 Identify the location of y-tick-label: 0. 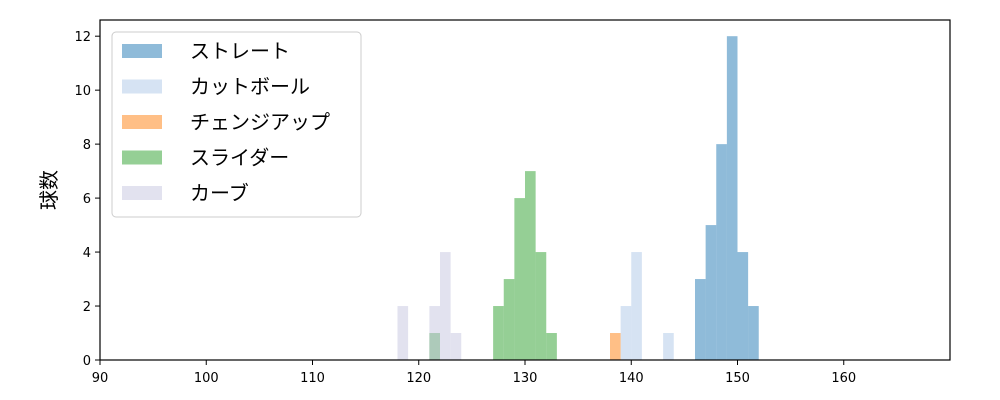
(87, 361).